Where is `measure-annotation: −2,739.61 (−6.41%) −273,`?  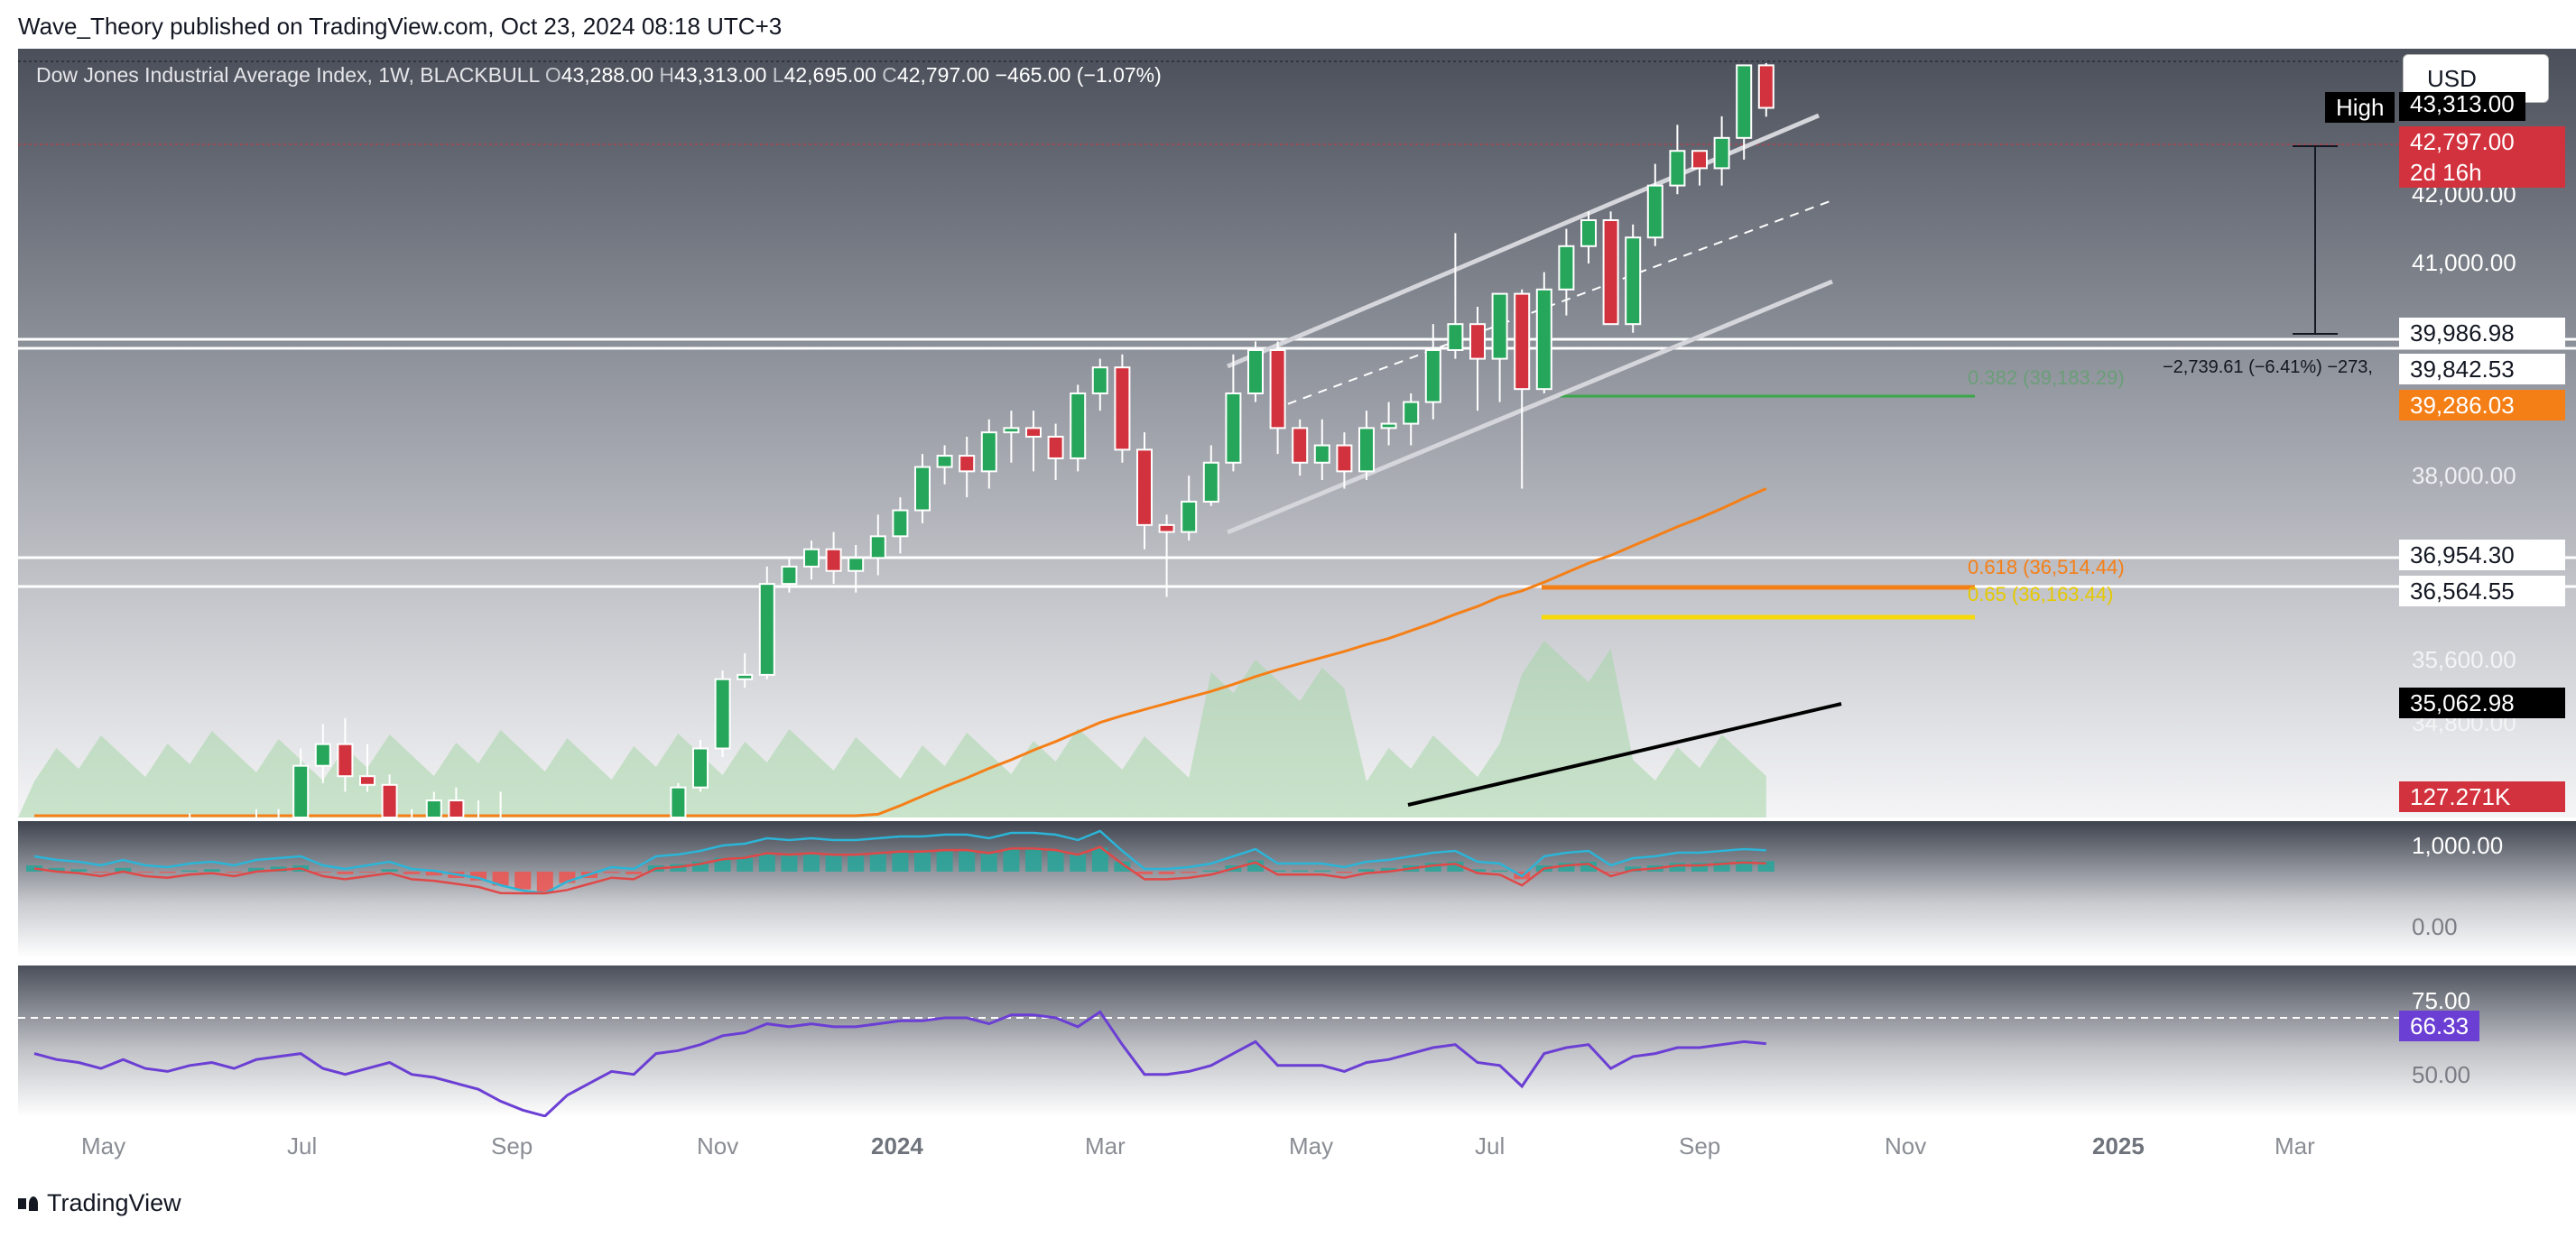 measure-annotation: −2,739.61 (−6.41%) −273, is located at coordinates (2268, 367).